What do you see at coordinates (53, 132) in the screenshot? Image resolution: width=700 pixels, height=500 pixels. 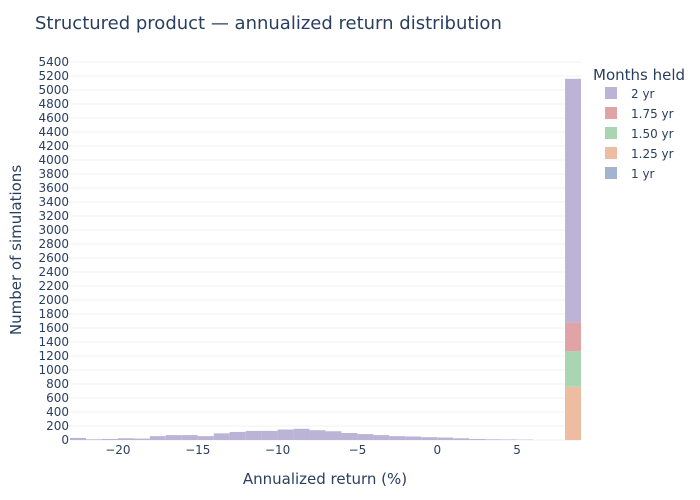 I see `y-tick-label: 4400` at bounding box center [53, 132].